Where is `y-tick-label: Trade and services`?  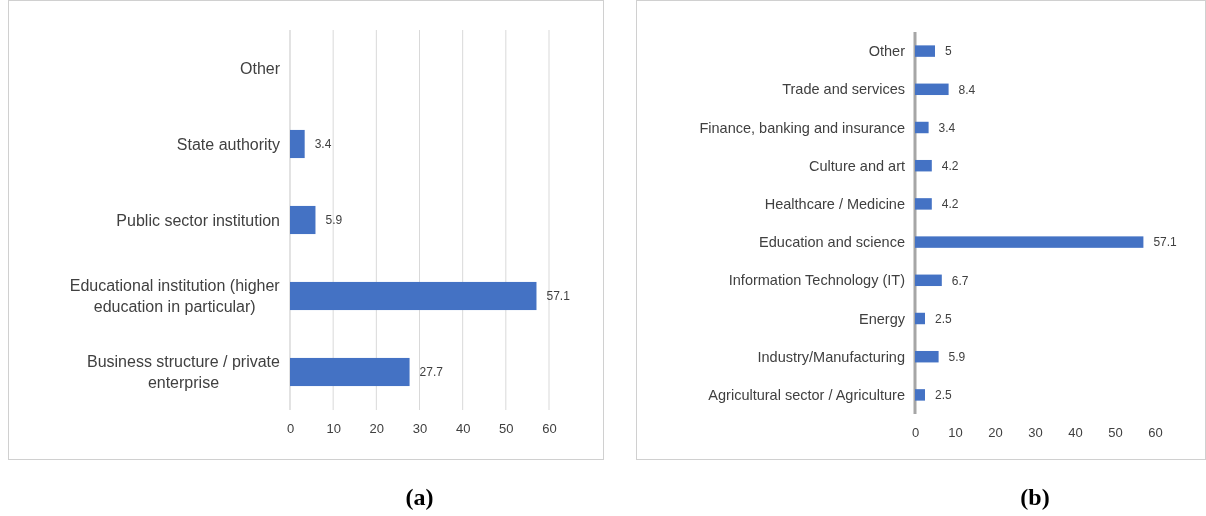
y-tick-label: Trade and services is located at coordinates (843, 89).